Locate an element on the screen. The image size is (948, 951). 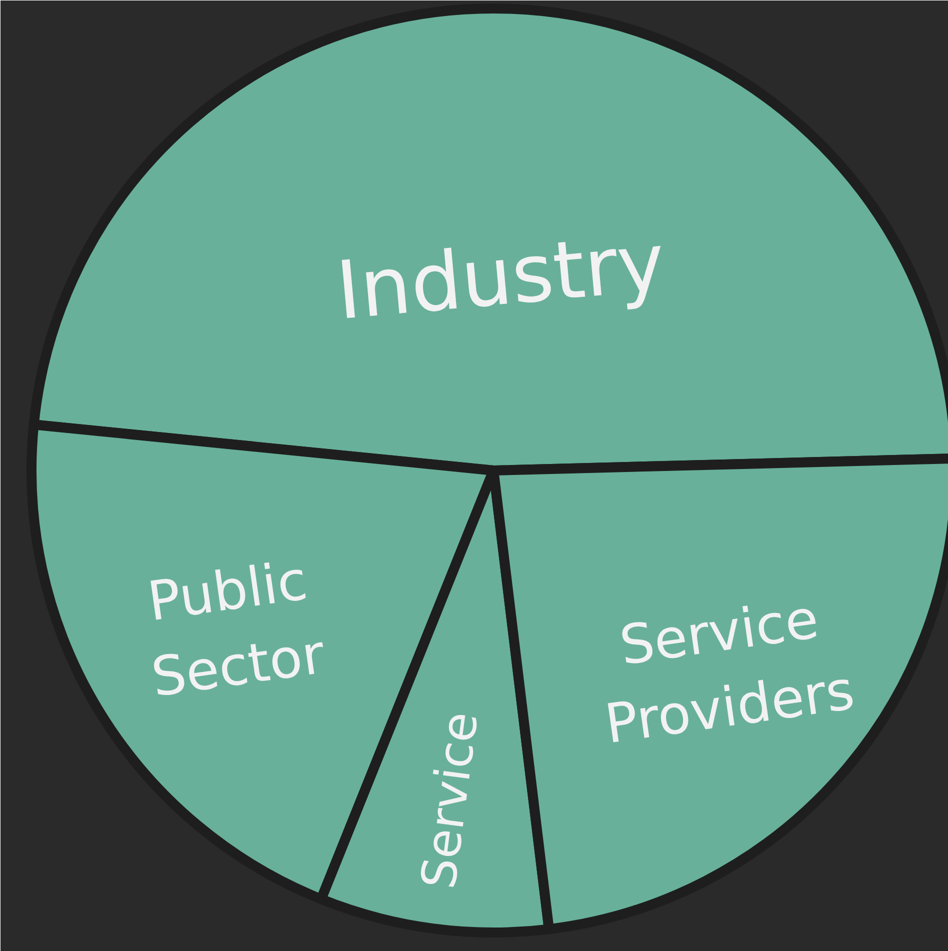
slice-label: Public Sector is located at coordinates (237, 629).